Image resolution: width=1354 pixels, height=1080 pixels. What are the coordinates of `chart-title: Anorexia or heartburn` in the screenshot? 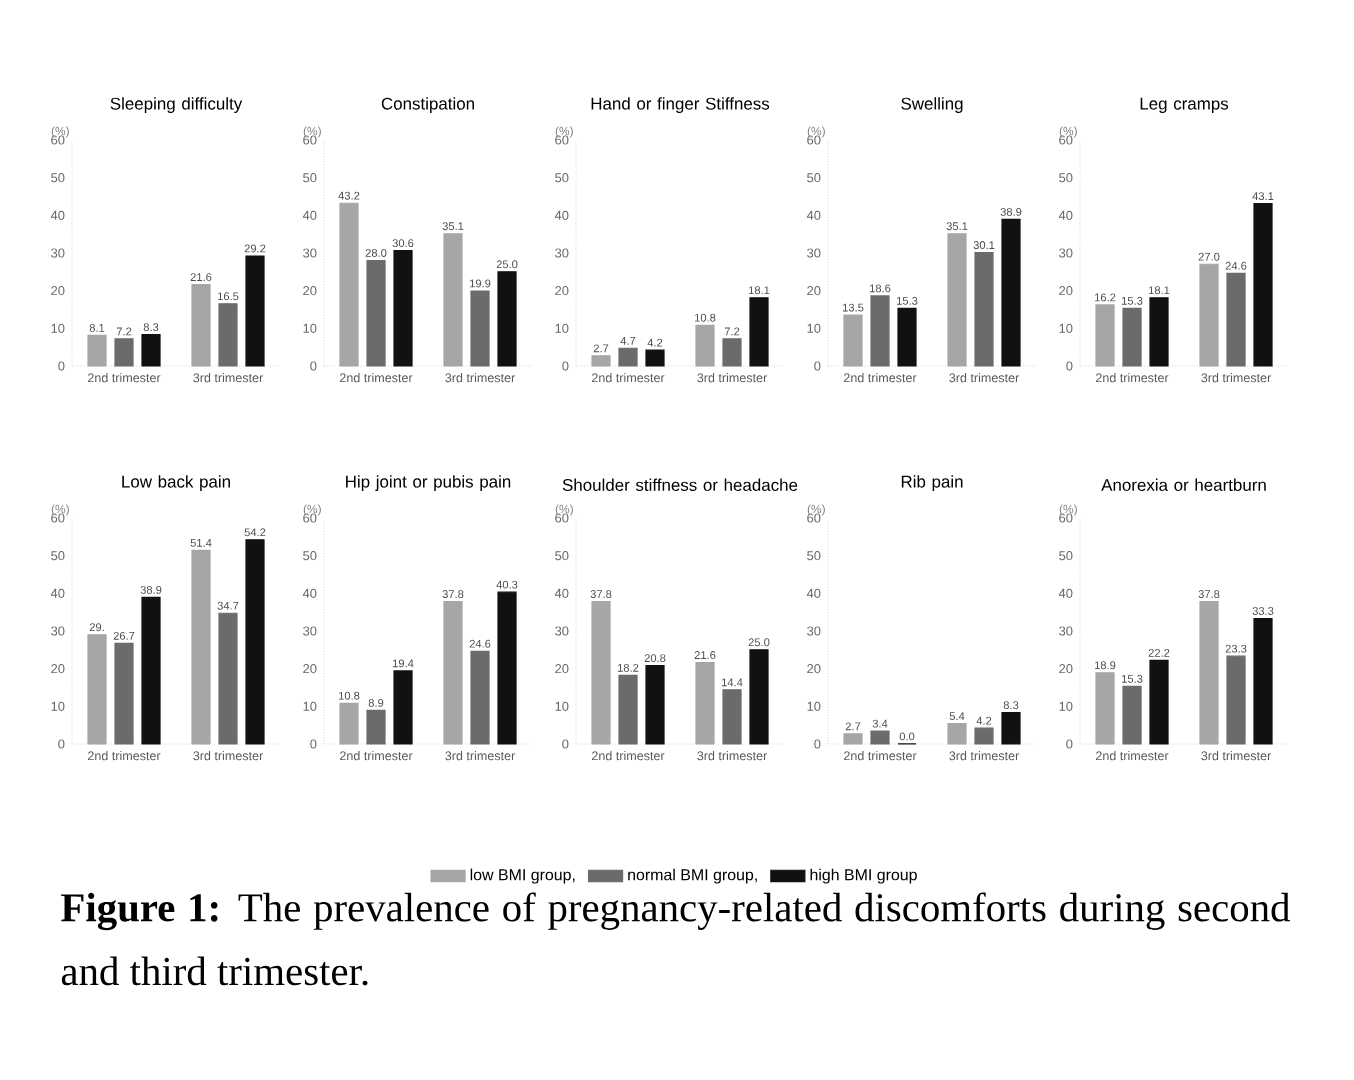 It's located at (1183, 484).